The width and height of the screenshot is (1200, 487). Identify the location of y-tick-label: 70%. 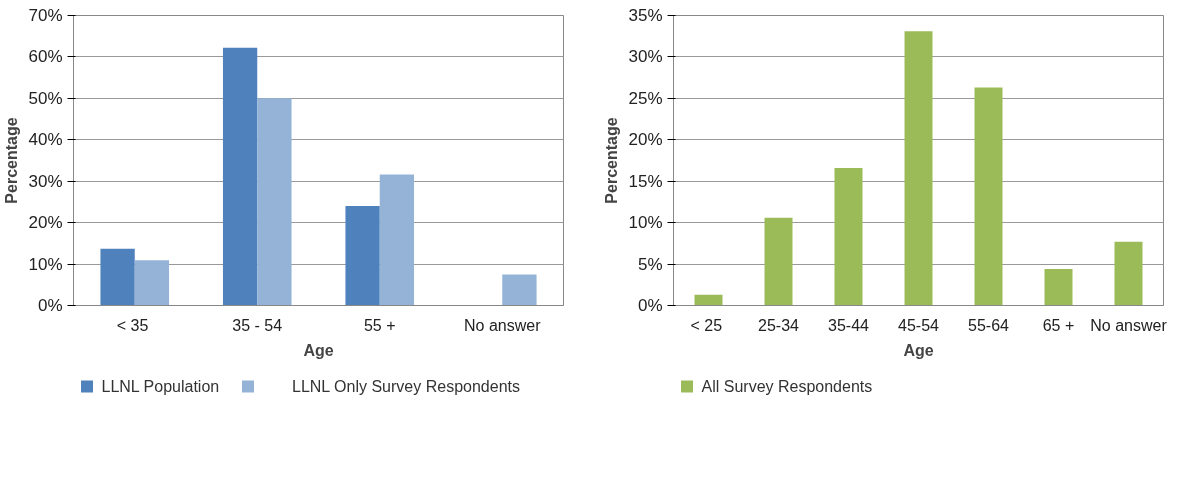
(45, 15).